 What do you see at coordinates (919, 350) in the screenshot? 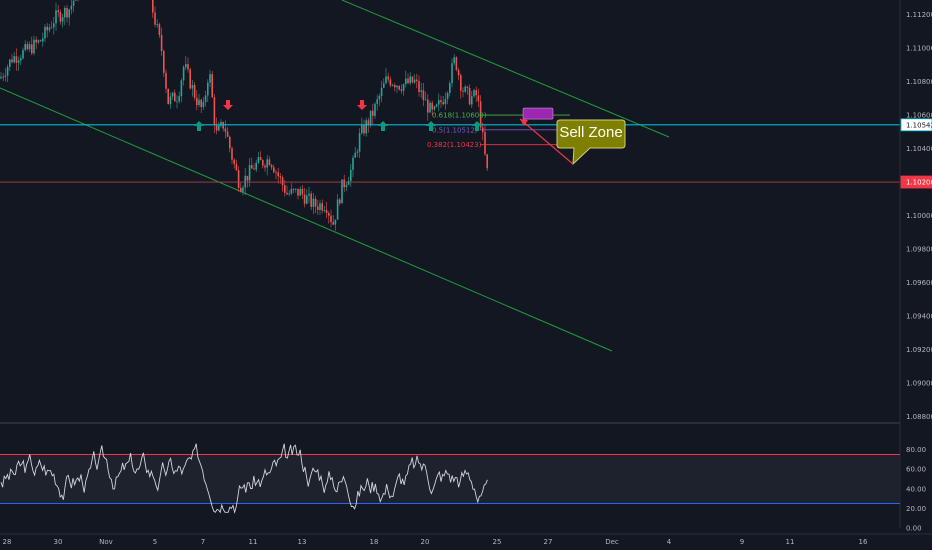
I see `price-tick-label: 1.09200` at bounding box center [919, 350].